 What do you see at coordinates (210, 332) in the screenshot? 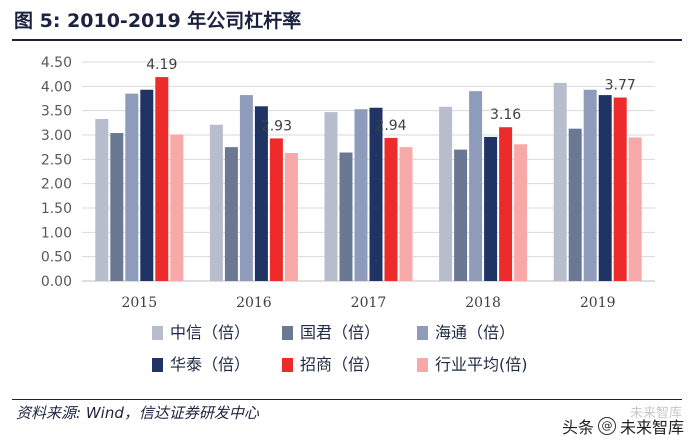
I see `legend-label: 中信（倍）` at bounding box center [210, 332].